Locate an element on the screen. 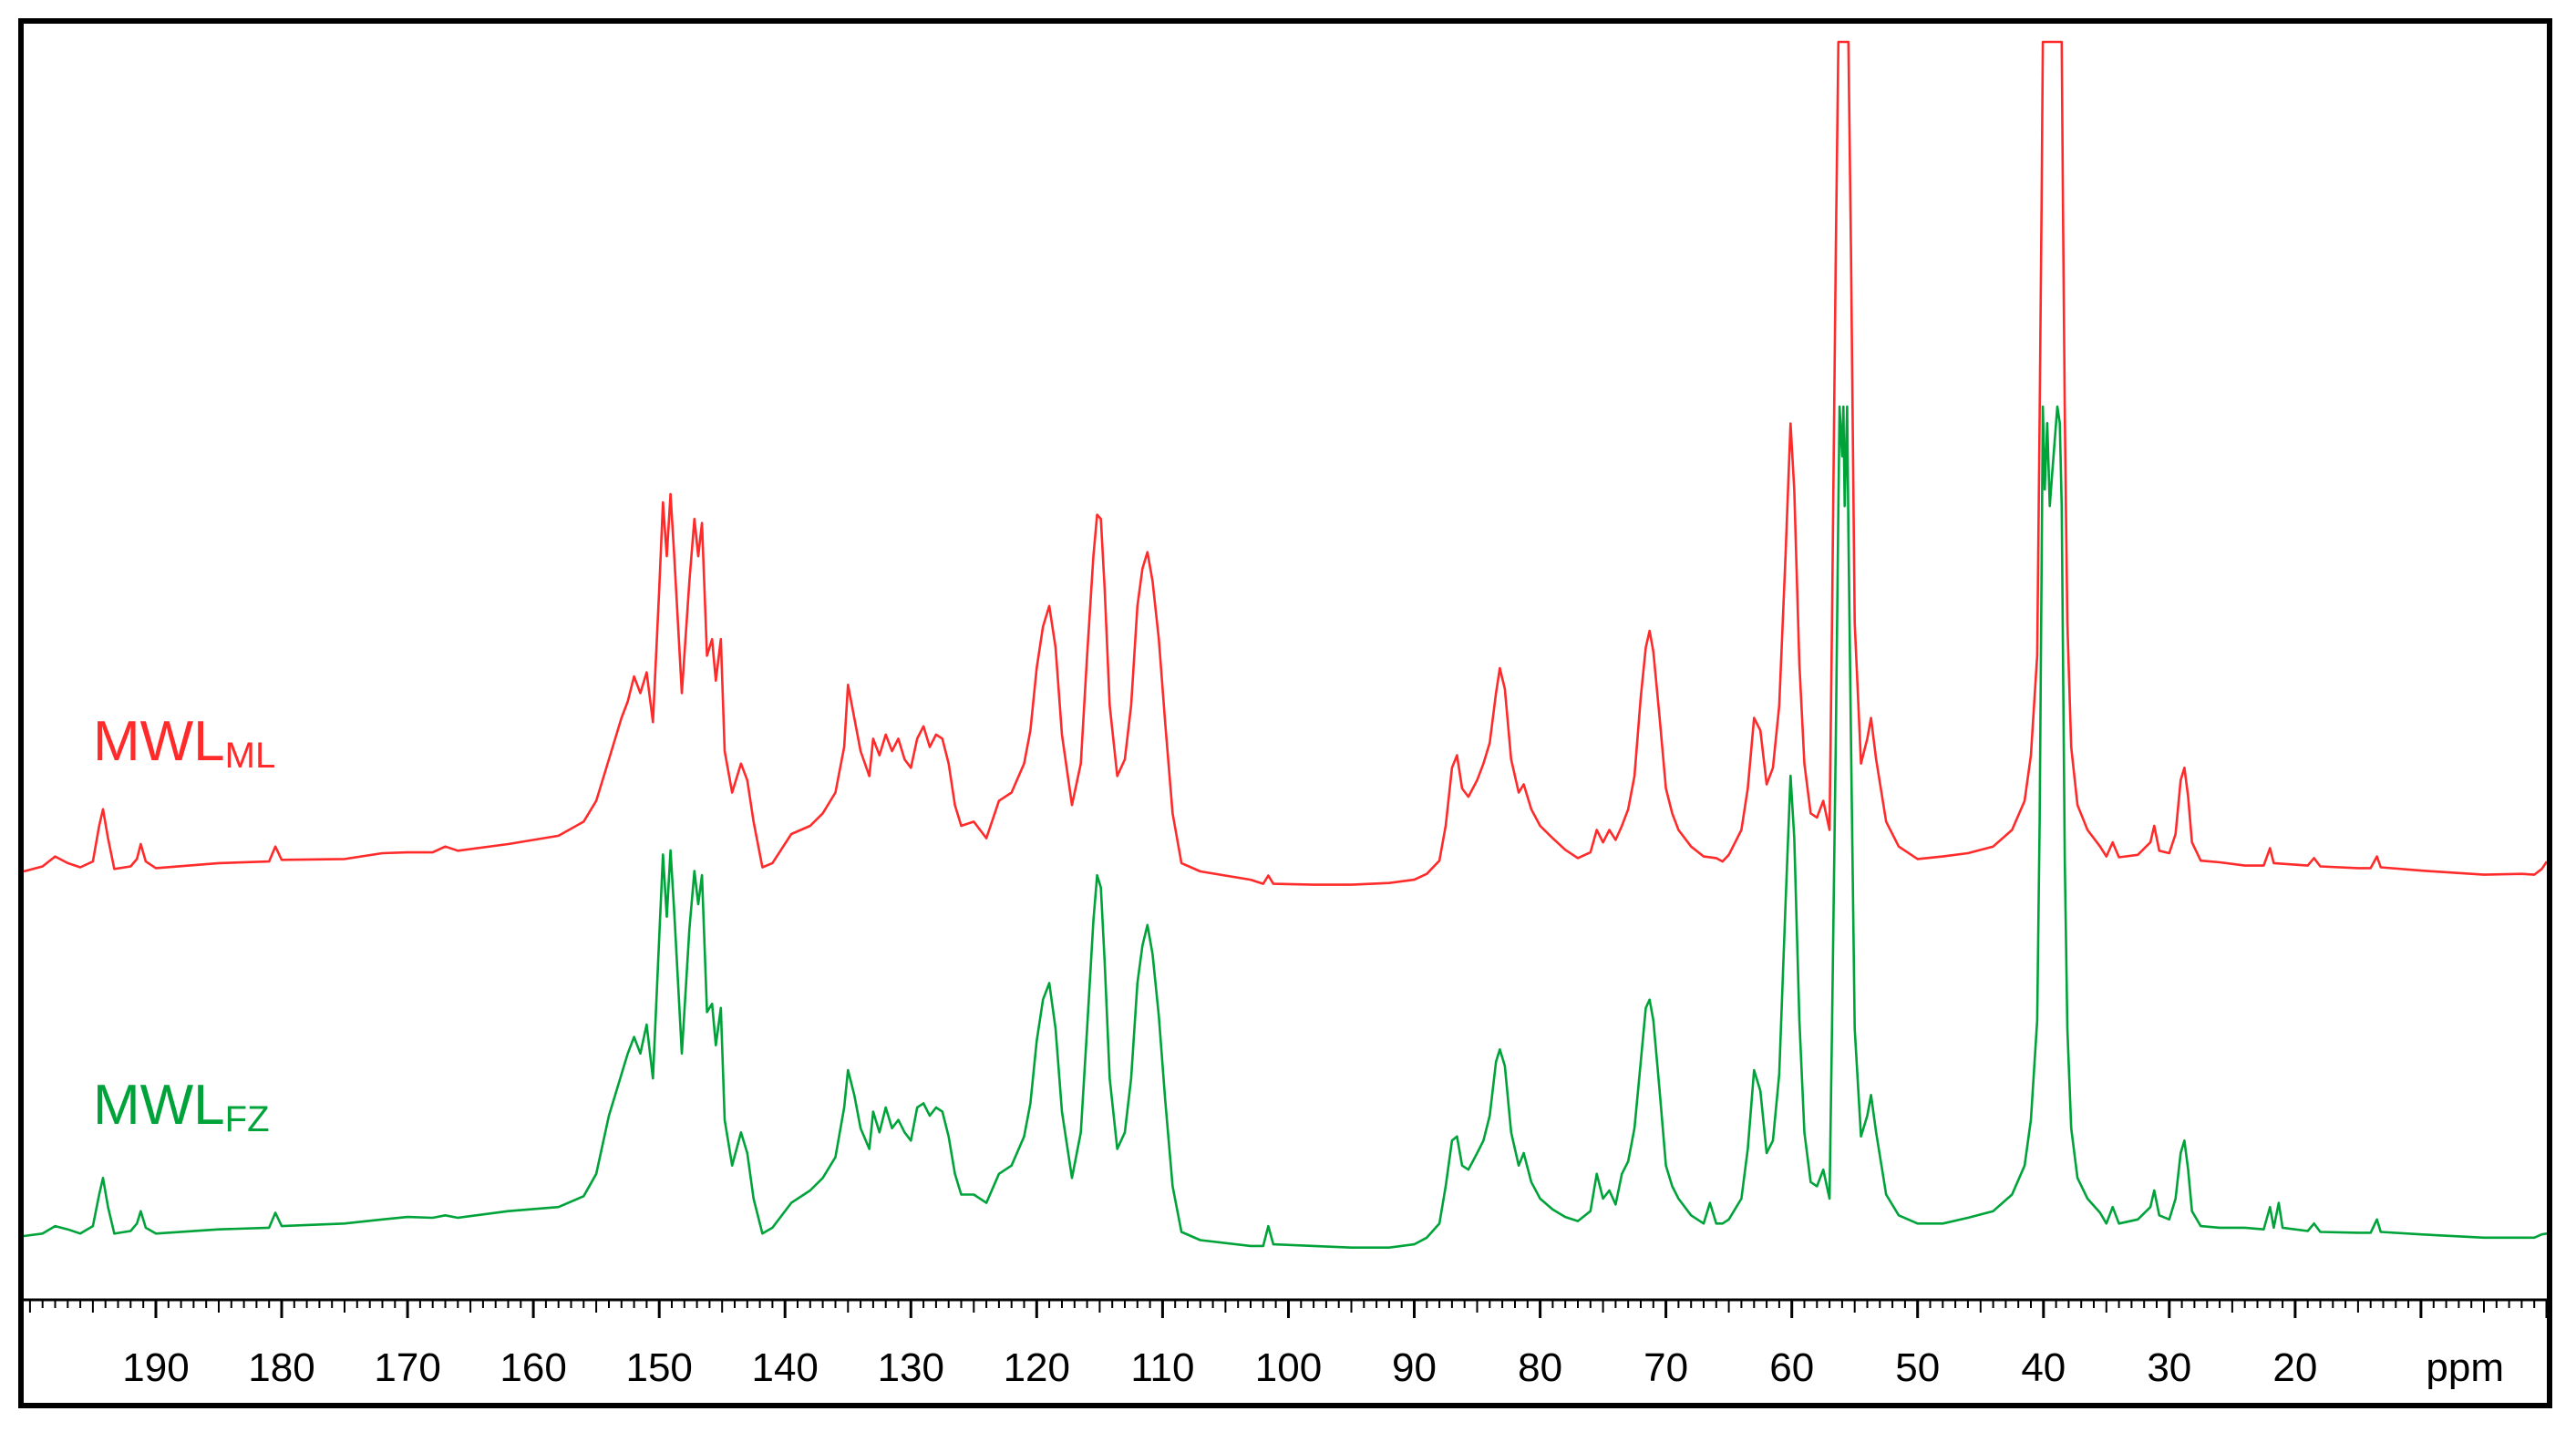  x-tick-label: 170 is located at coordinates (407, 1367).